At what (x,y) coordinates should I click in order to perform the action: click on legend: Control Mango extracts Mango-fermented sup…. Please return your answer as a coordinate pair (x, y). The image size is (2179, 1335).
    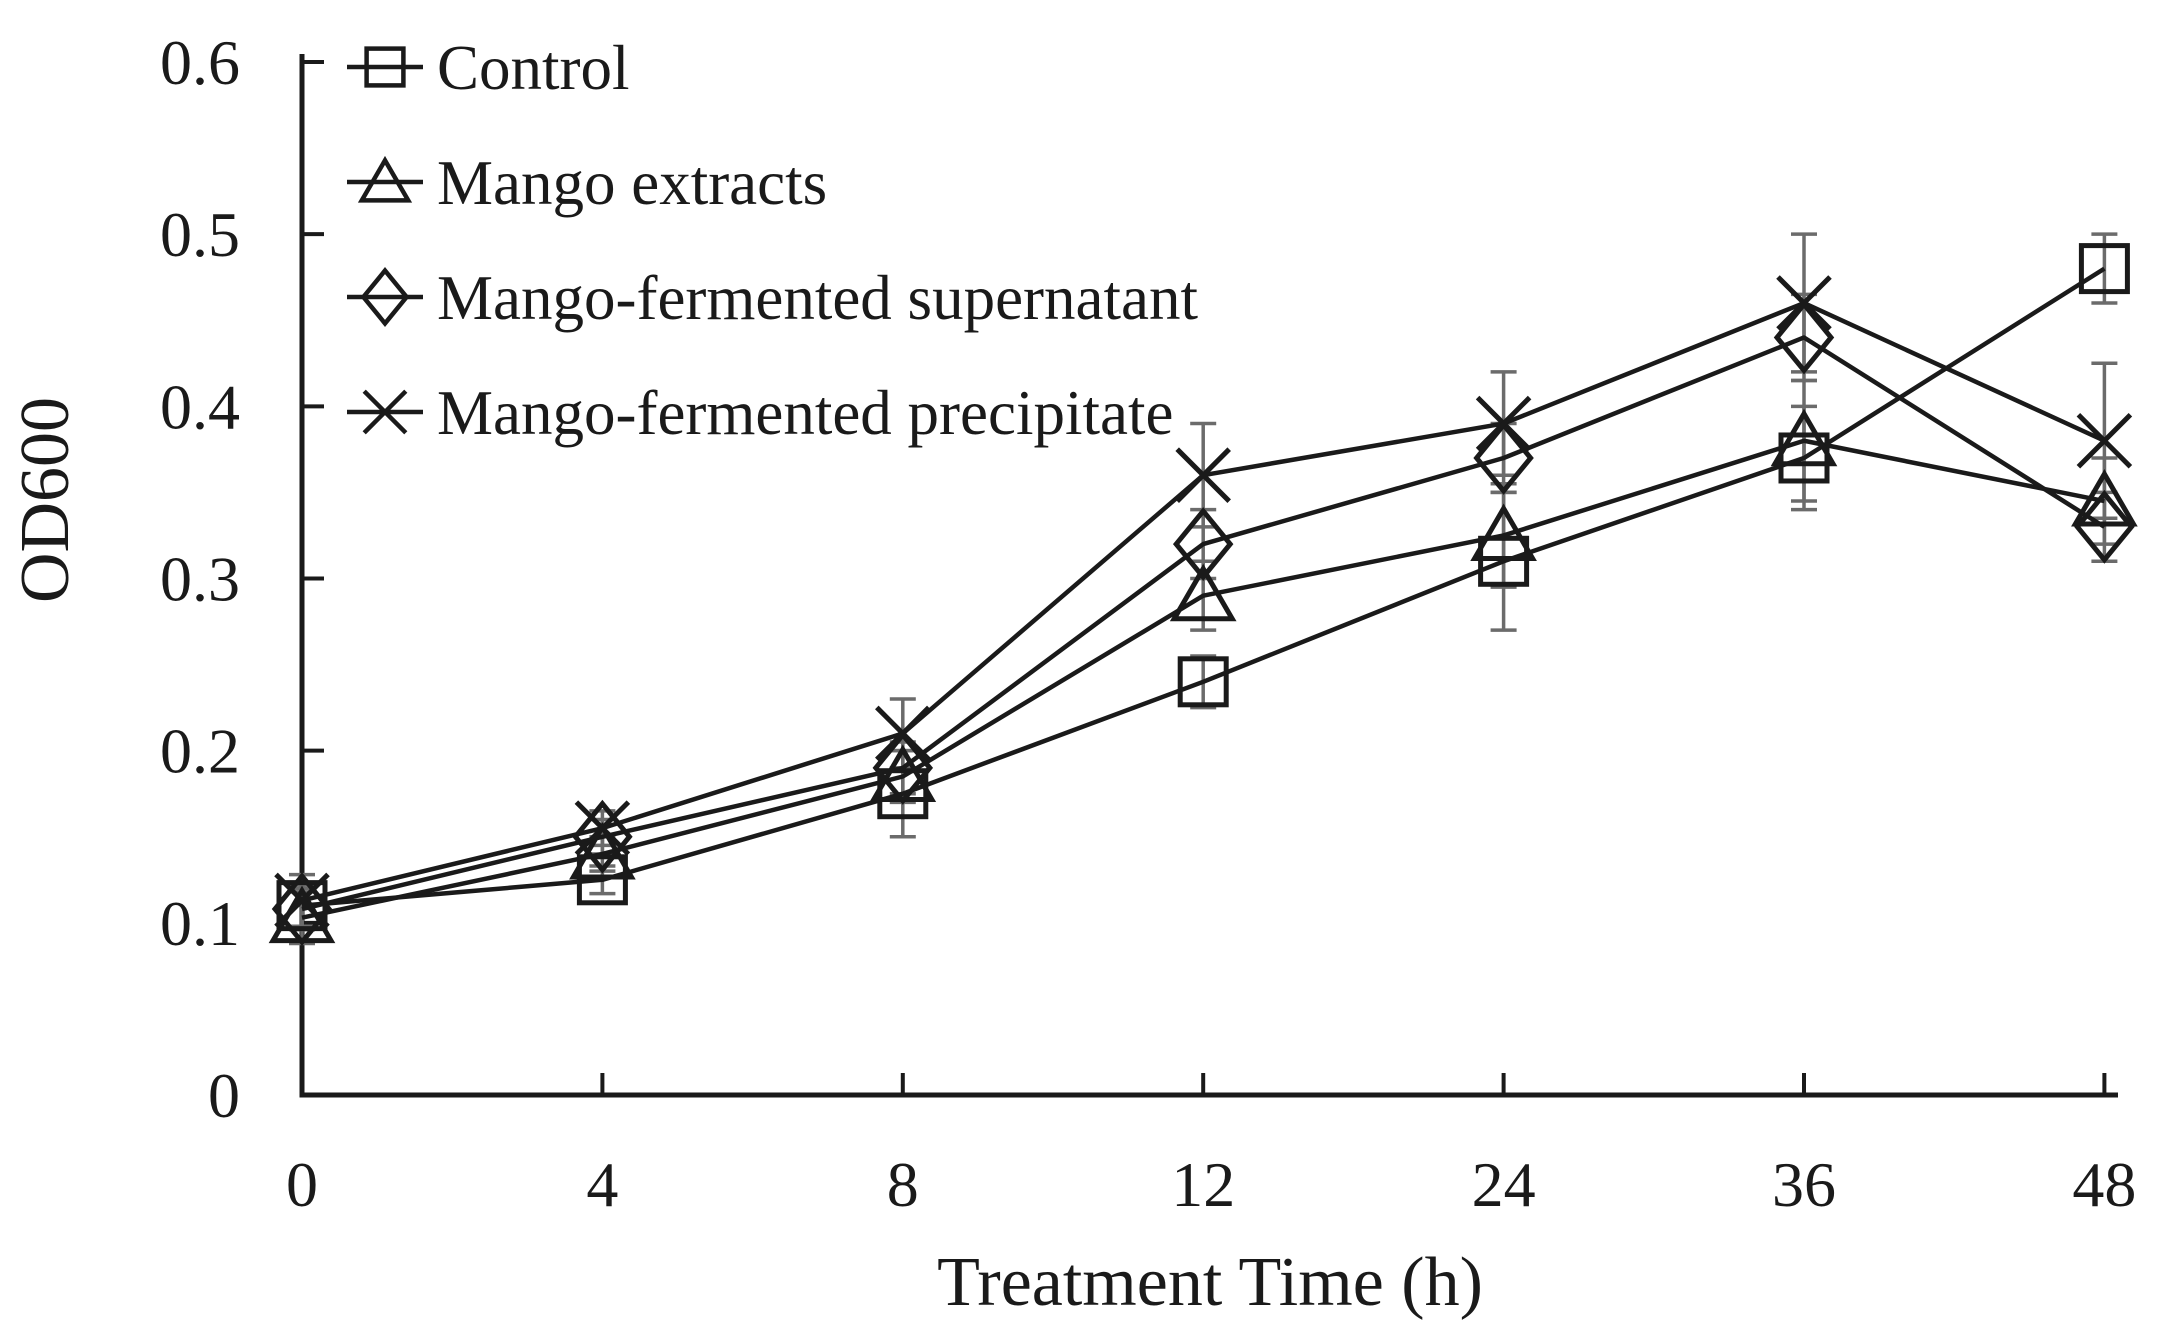
    Looking at the image, I should click on (772, 240).